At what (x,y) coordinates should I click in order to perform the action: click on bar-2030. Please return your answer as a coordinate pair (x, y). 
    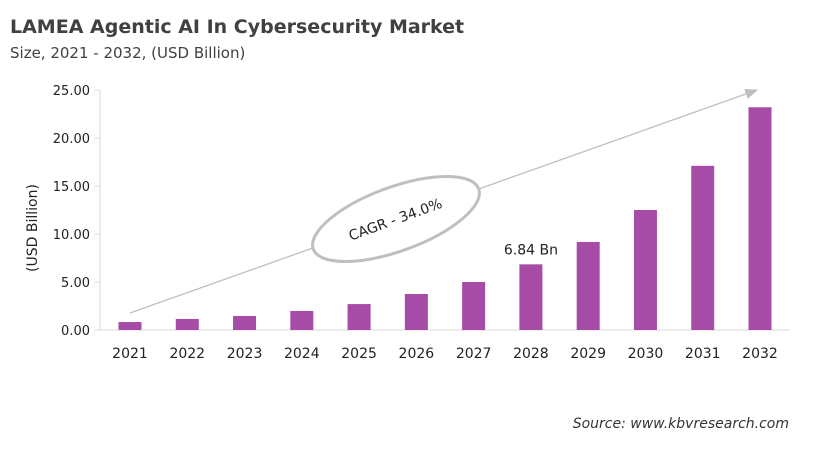
    Looking at the image, I should click on (645, 270).